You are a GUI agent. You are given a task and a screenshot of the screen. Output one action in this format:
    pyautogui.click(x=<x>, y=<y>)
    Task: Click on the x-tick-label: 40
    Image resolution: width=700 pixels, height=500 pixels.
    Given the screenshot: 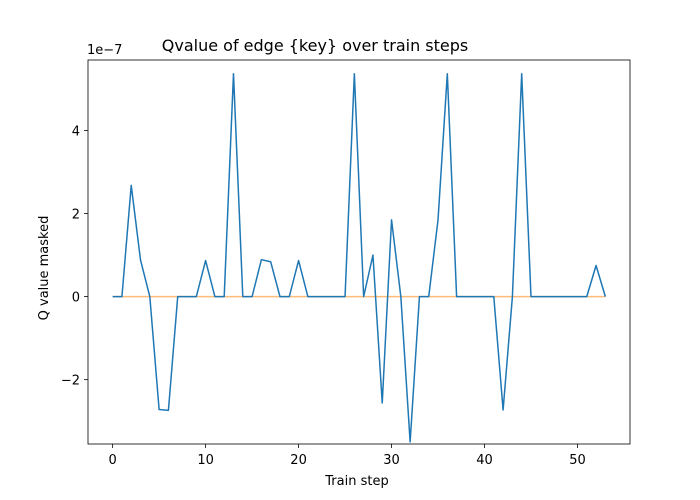 What is the action you would take?
    pyautogui.click(x=484, y=460)
    